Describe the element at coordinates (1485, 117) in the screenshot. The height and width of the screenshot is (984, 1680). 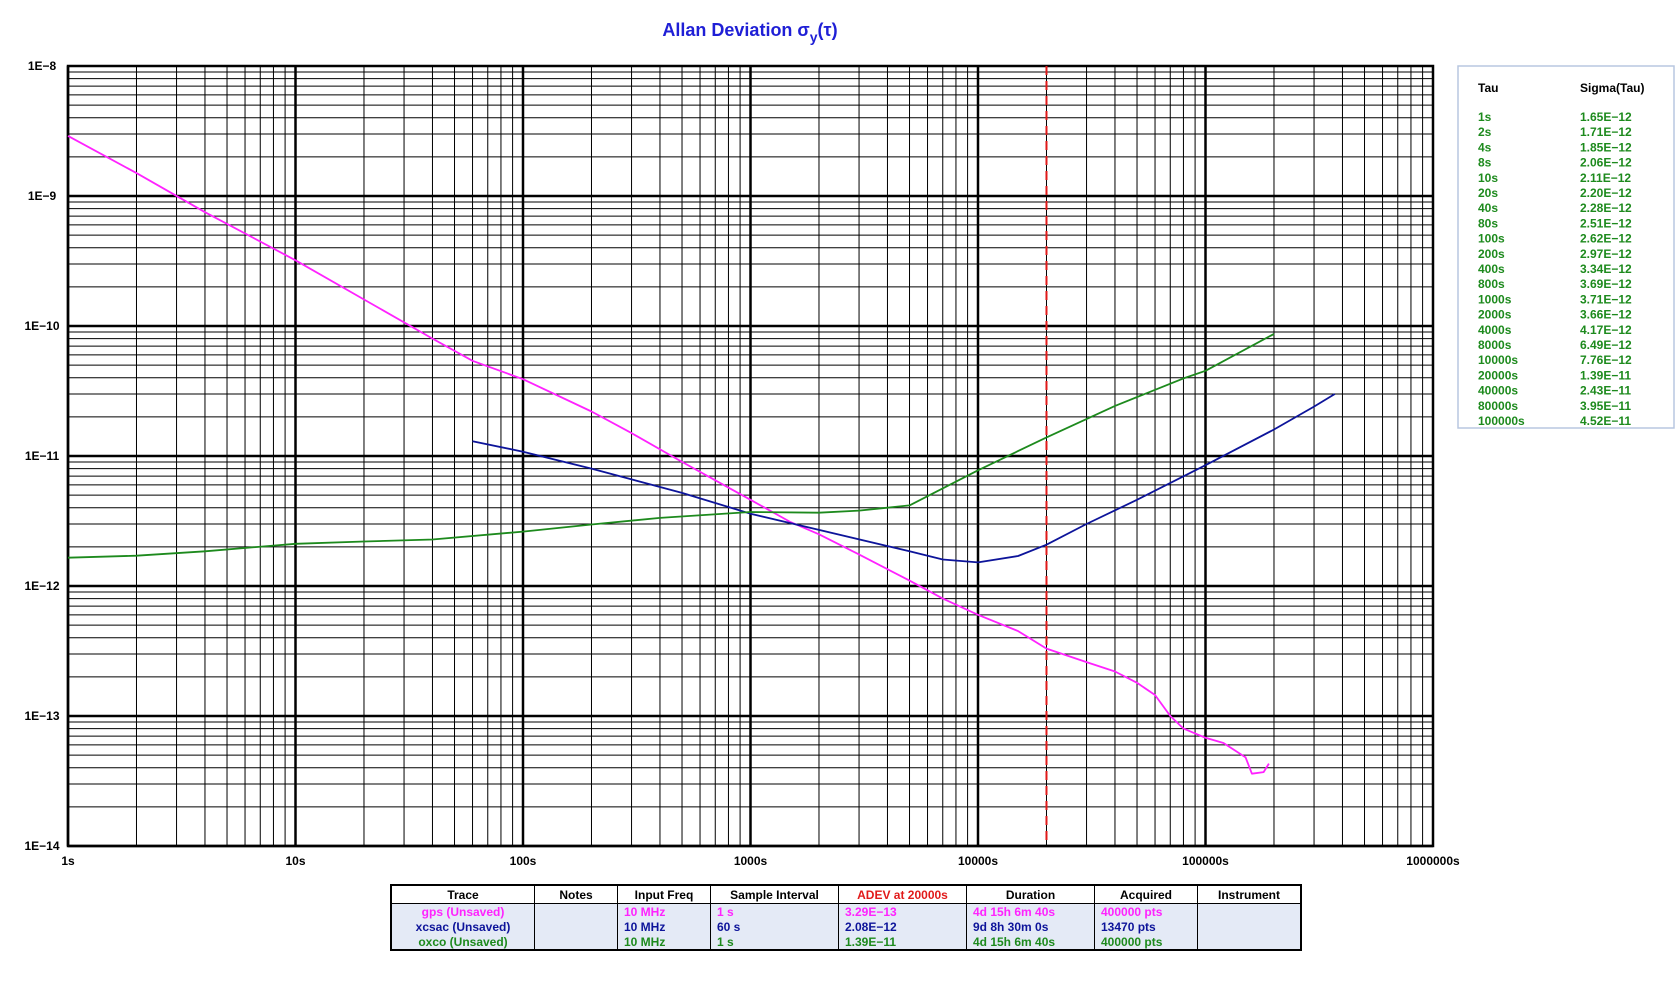
I see `tau-value: 1s` at that location.